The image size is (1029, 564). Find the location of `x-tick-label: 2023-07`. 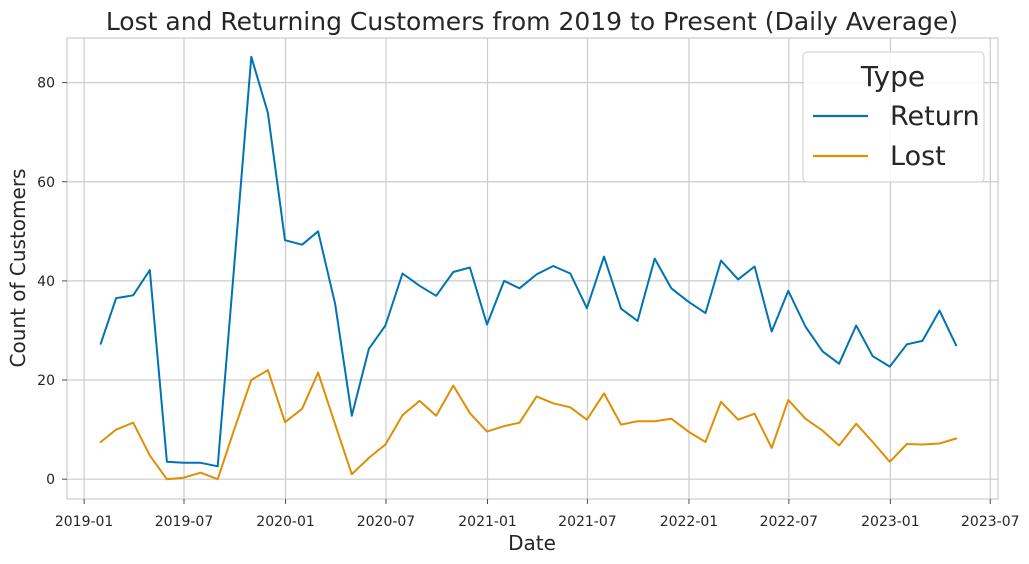

x-tick-label: 2023-07 is located at coordinates (990, 522).